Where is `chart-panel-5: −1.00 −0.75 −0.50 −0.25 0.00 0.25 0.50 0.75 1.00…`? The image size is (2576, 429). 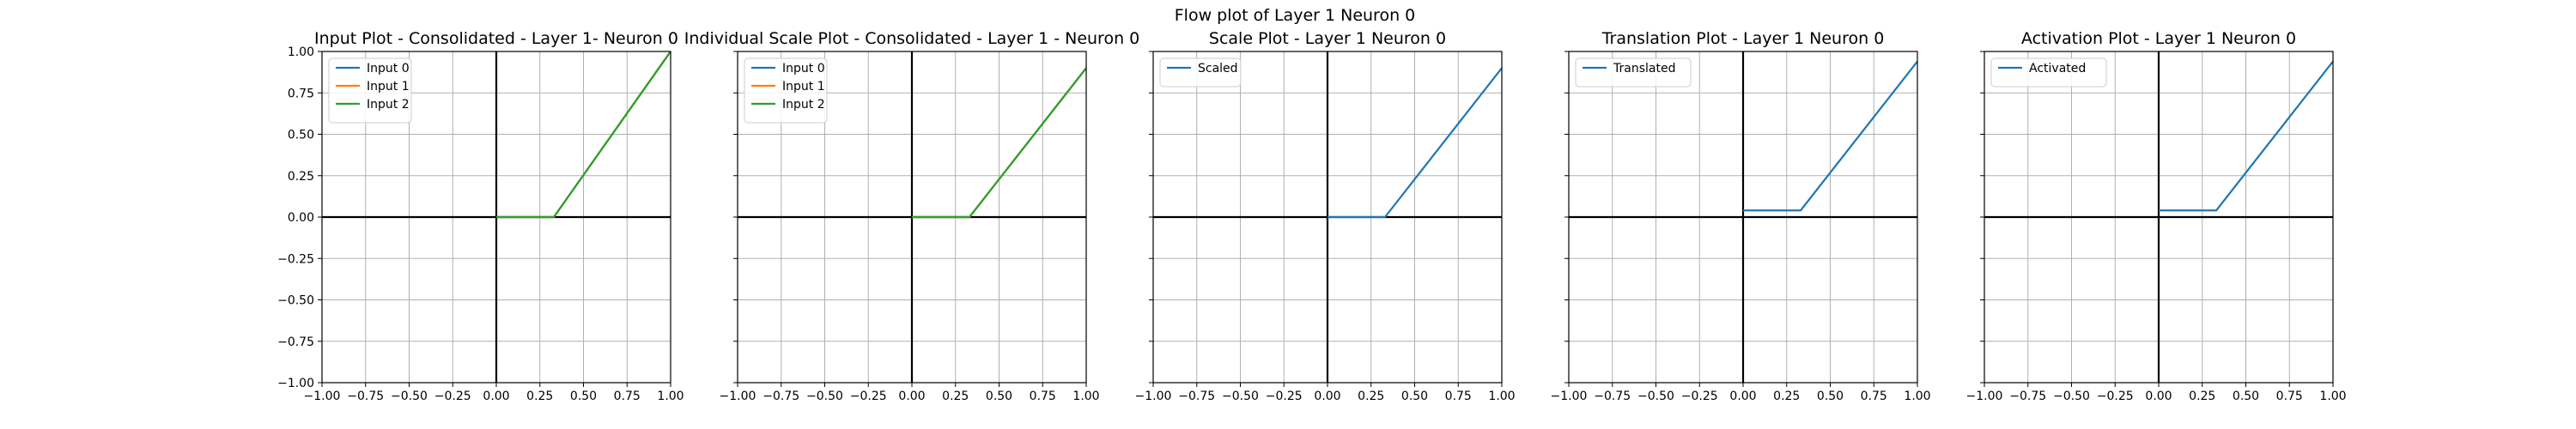
chart-panel-5: −1.00 −0.75 −0.50 −0.25 0.00 0.25 0.50 0.75 1.00… is located at coordinates (2156, 216).